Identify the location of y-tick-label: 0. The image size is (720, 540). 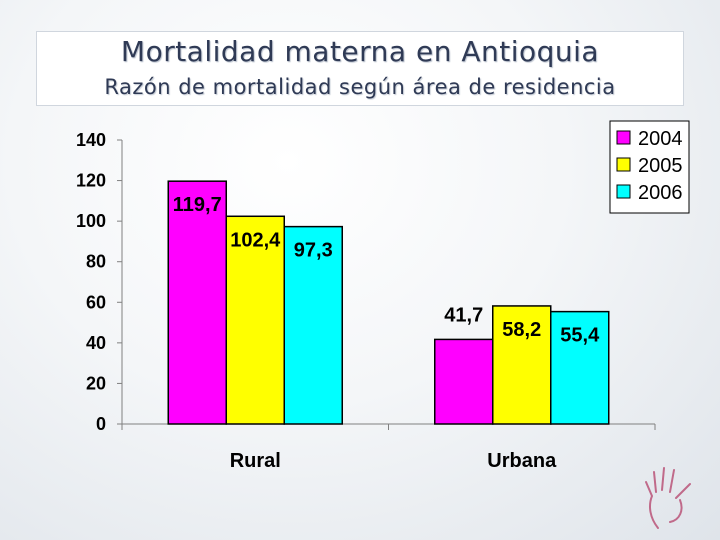
(101, 424).